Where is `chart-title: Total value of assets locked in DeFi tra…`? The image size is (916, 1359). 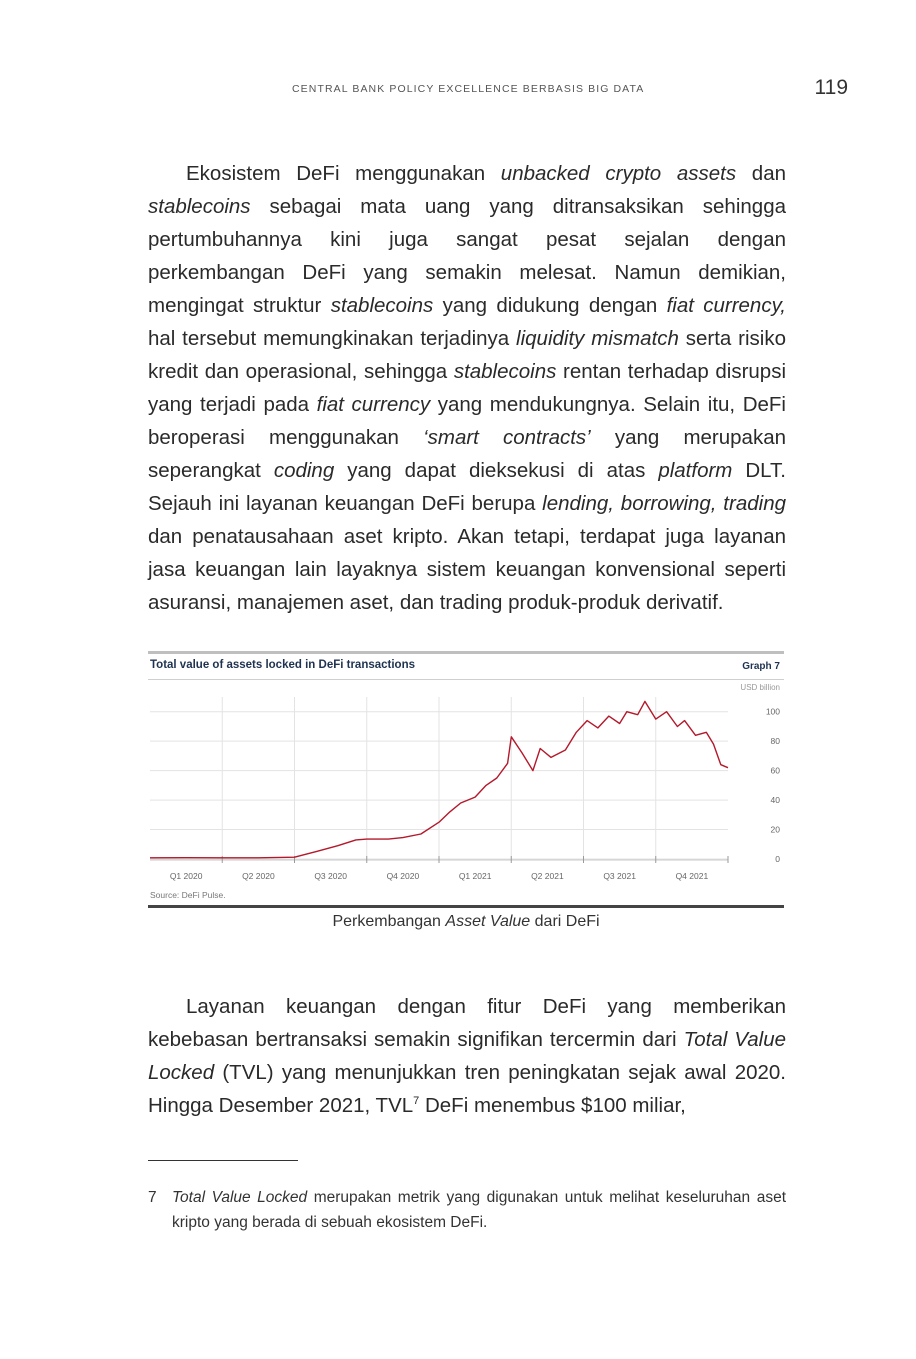 chart-title: Total value of assets locked in DeFi tra… is located at coordinates (283, 665).